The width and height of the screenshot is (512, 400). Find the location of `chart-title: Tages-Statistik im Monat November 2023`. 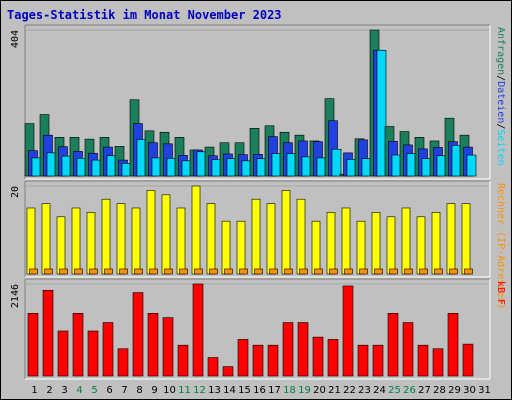

chart-title: Tages-Statistik im Monat November 2023 is located at coordinates (144, 15).